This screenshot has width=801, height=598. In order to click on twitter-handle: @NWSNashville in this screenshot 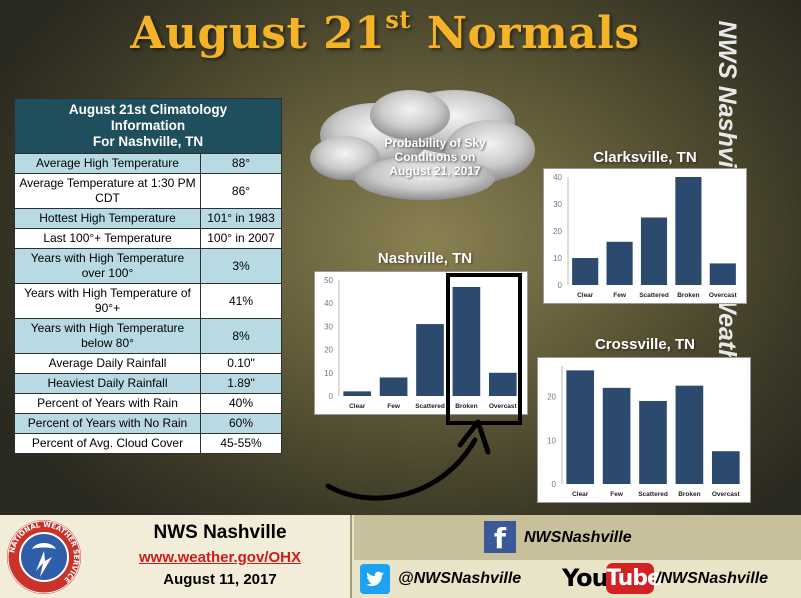, I will do `click(460, 578)`.